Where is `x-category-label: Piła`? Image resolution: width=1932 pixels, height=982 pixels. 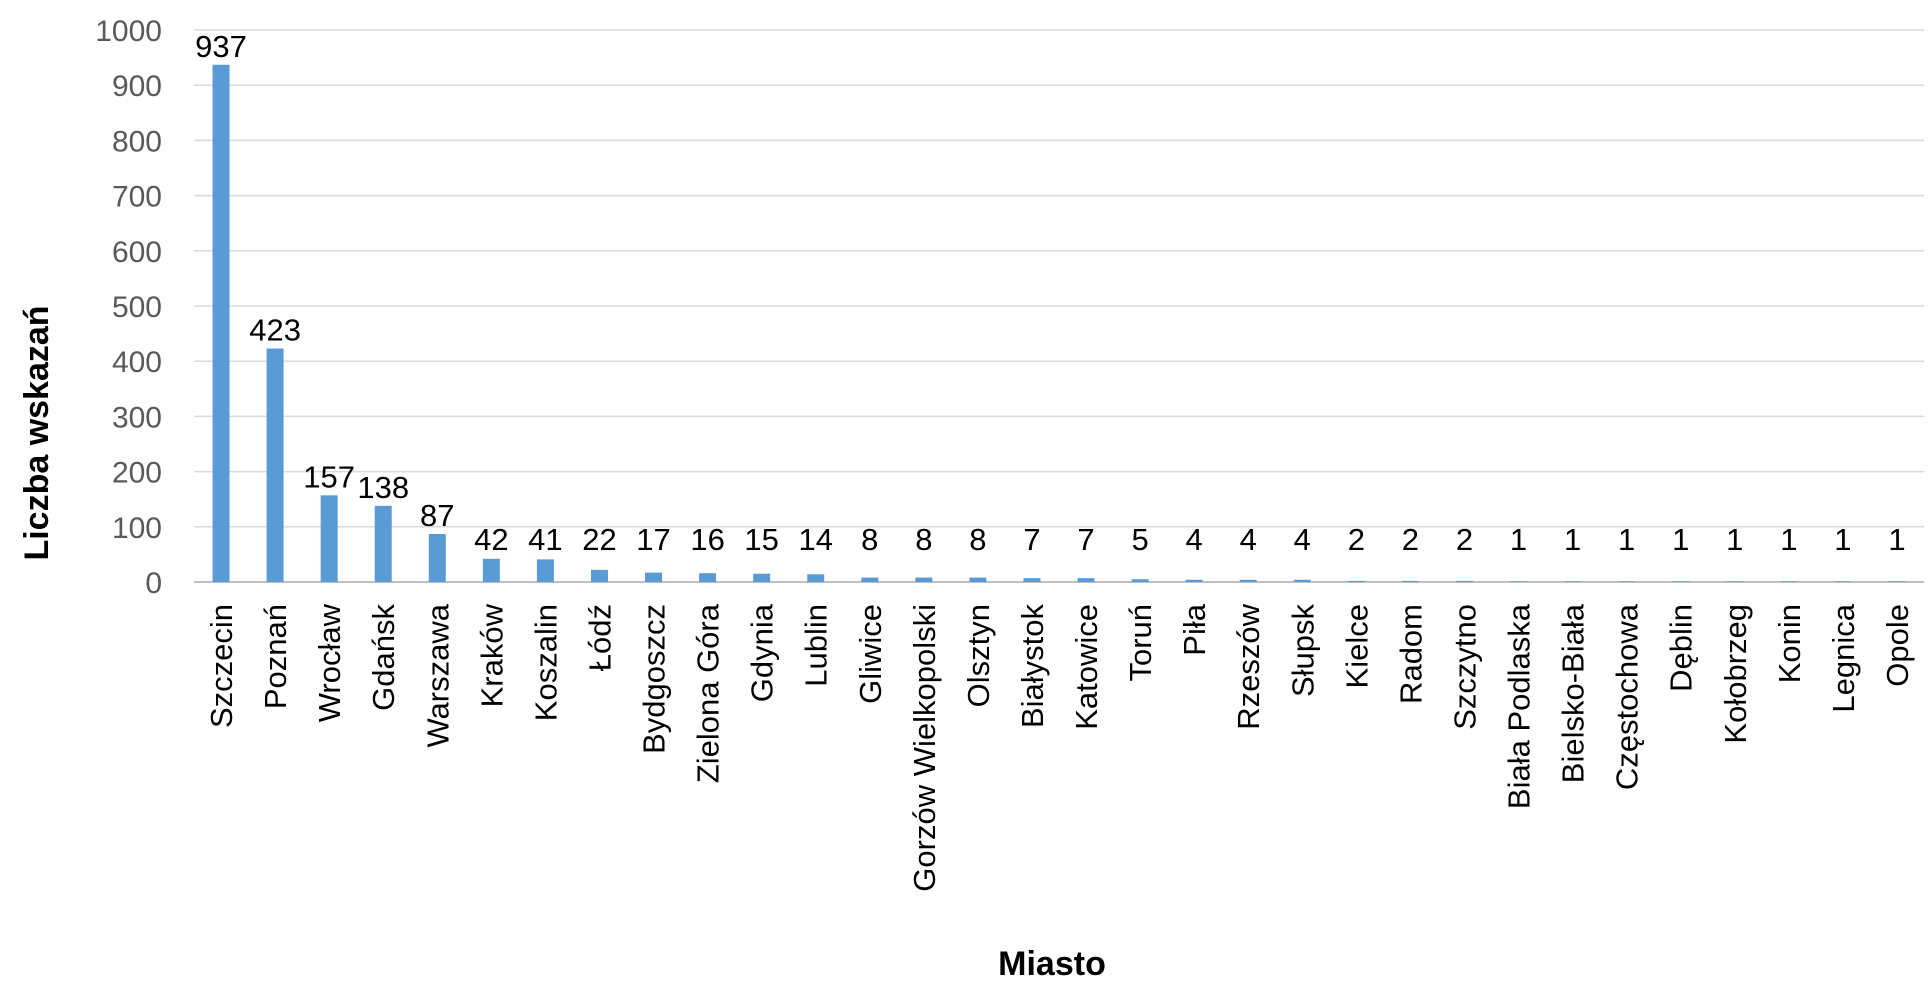
x-category-label: Piła is located at coordinates (1194, 629).